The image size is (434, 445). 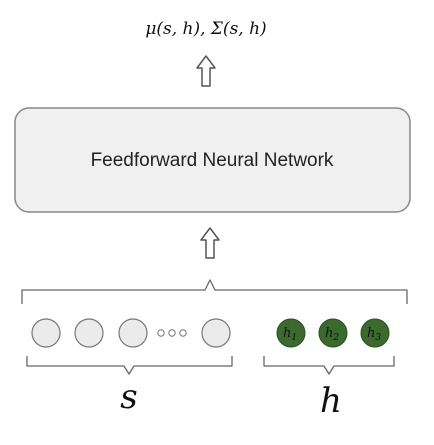 I want to click on network-label: Feedforward Neural Network, so click(x=212, y=160).